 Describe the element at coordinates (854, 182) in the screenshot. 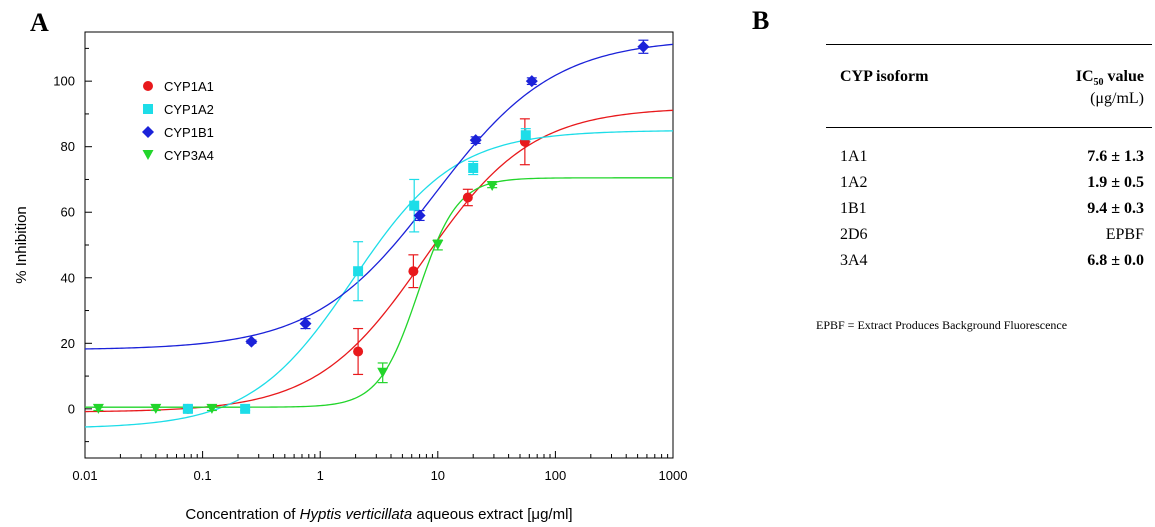

I see `row-isoform: 1A2` at that location.